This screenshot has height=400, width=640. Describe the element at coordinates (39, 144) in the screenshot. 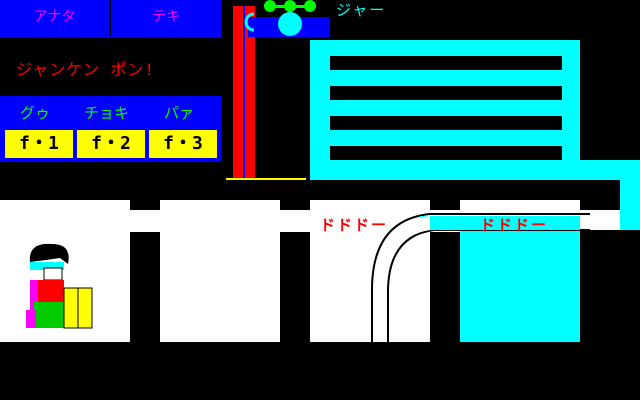

I see `rock-key-button: f・1` at that location.